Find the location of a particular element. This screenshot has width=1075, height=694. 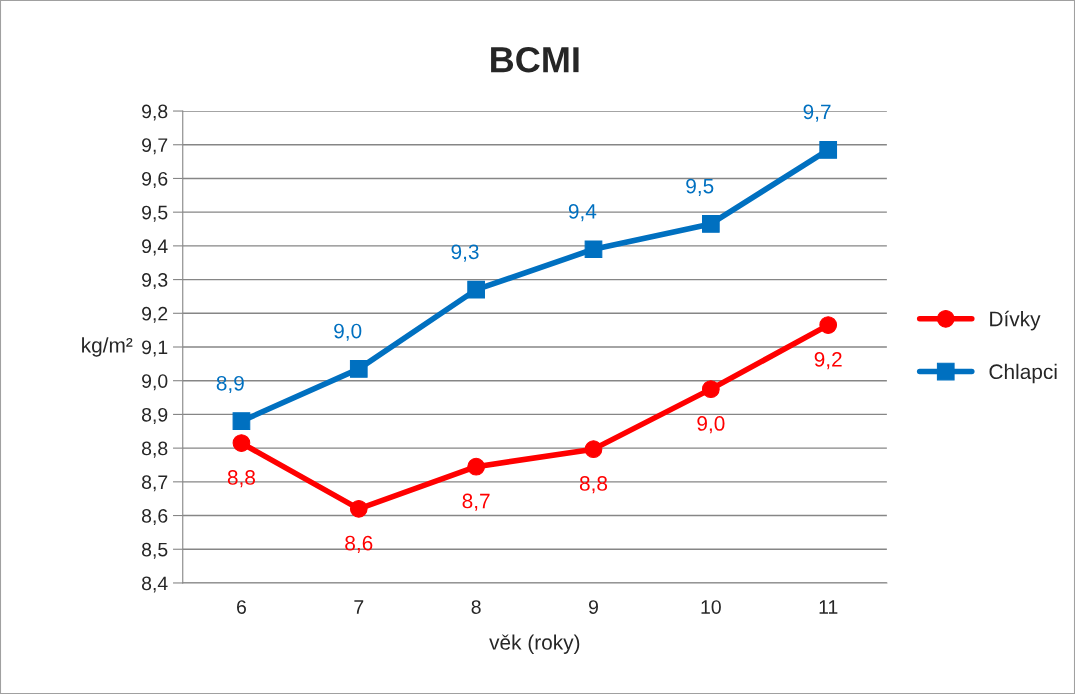

x-axis-title: věk (roky) is located at coordinates (534, 644).